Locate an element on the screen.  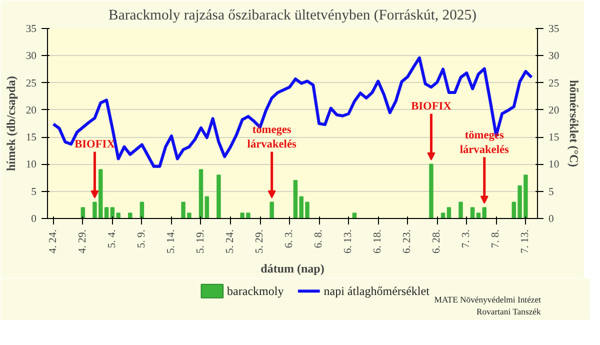
y-tick-label: 30 is located at coordinates (31, 56).